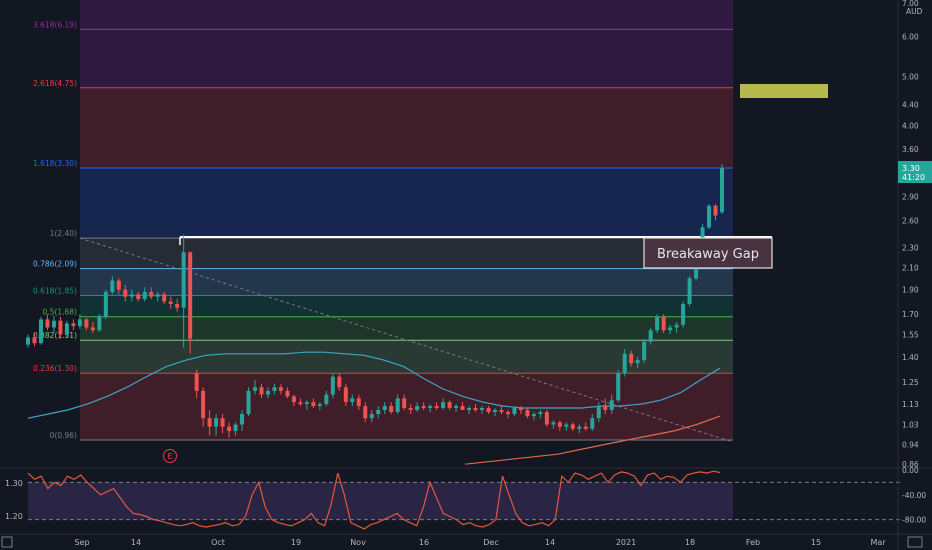  I want to click on oscillator-line, so click(374, 500).